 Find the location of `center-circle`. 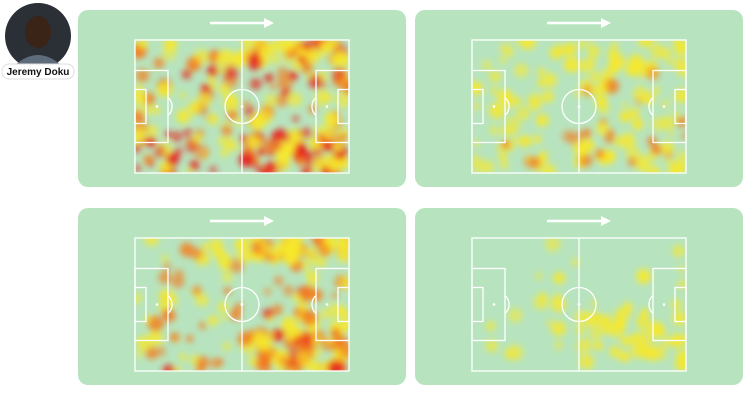

center-circle is located at coordinates (242, 304).